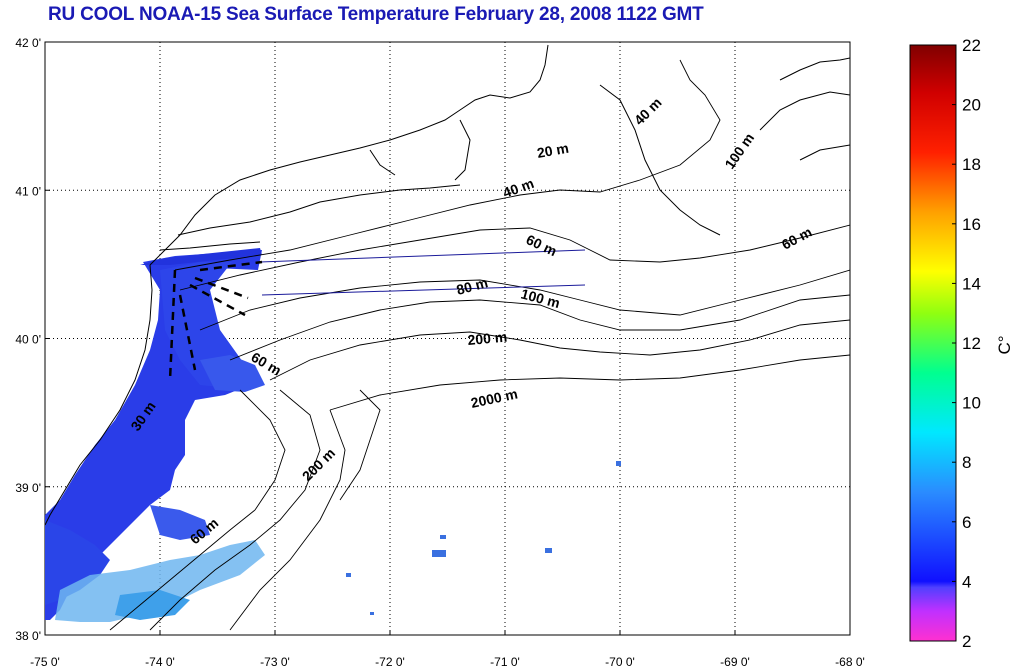  Describe the element at coordinates (971, 403) in the screenshot. I see `colorbar-tick-label: 10` at that location.